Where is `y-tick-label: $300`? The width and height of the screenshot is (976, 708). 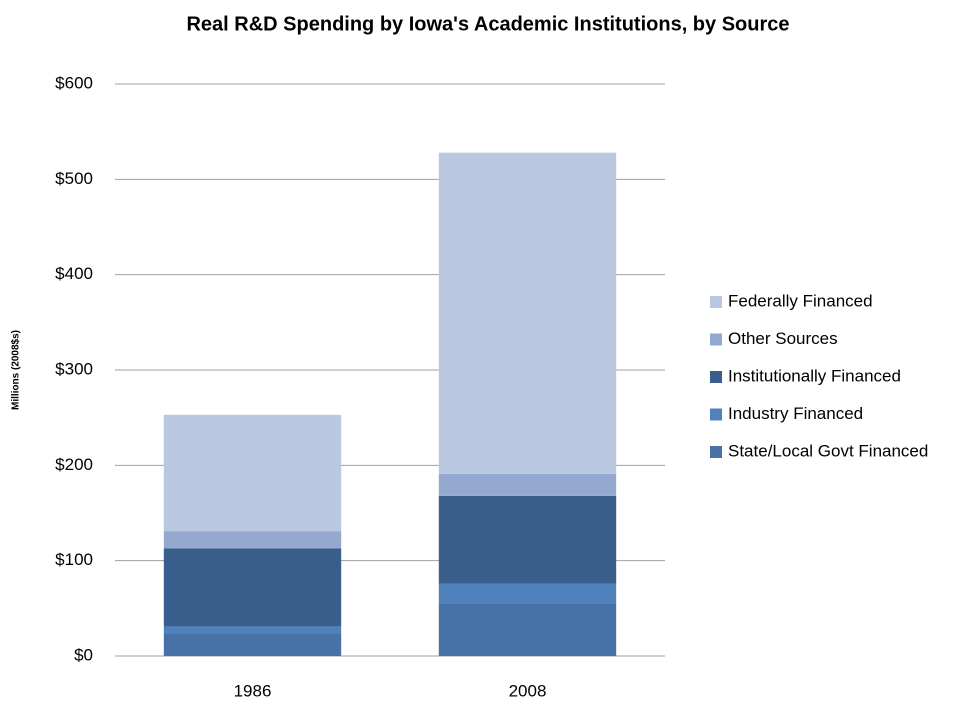
y-tick-label: $300 is located at coordinates (74, 368).